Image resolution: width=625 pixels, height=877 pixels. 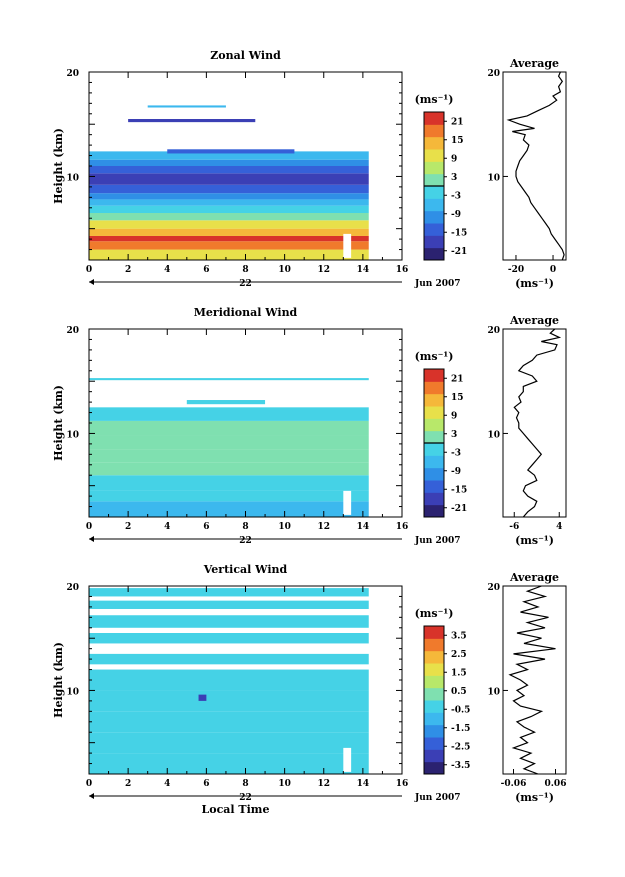 I want to click on average-frame, so click(x=534, y=423).